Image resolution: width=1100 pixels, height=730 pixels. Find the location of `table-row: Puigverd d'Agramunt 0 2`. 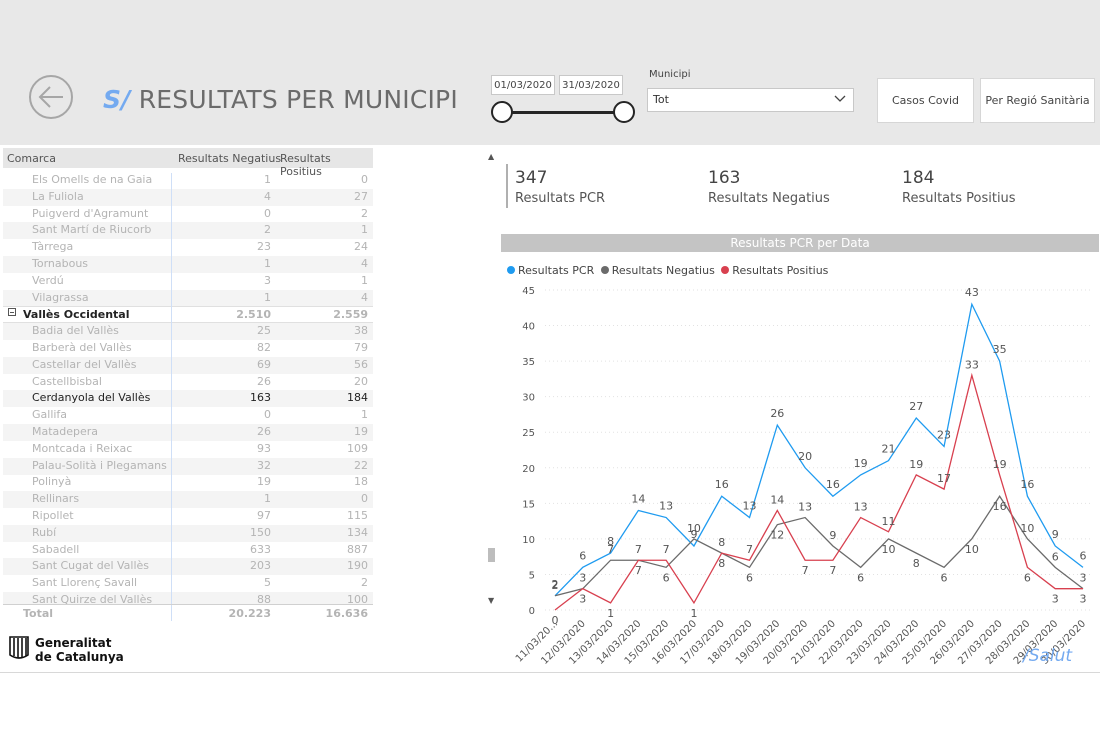

table-row: Puigverd d'Agramunt 0 2 is located at coordinates (188, 214).